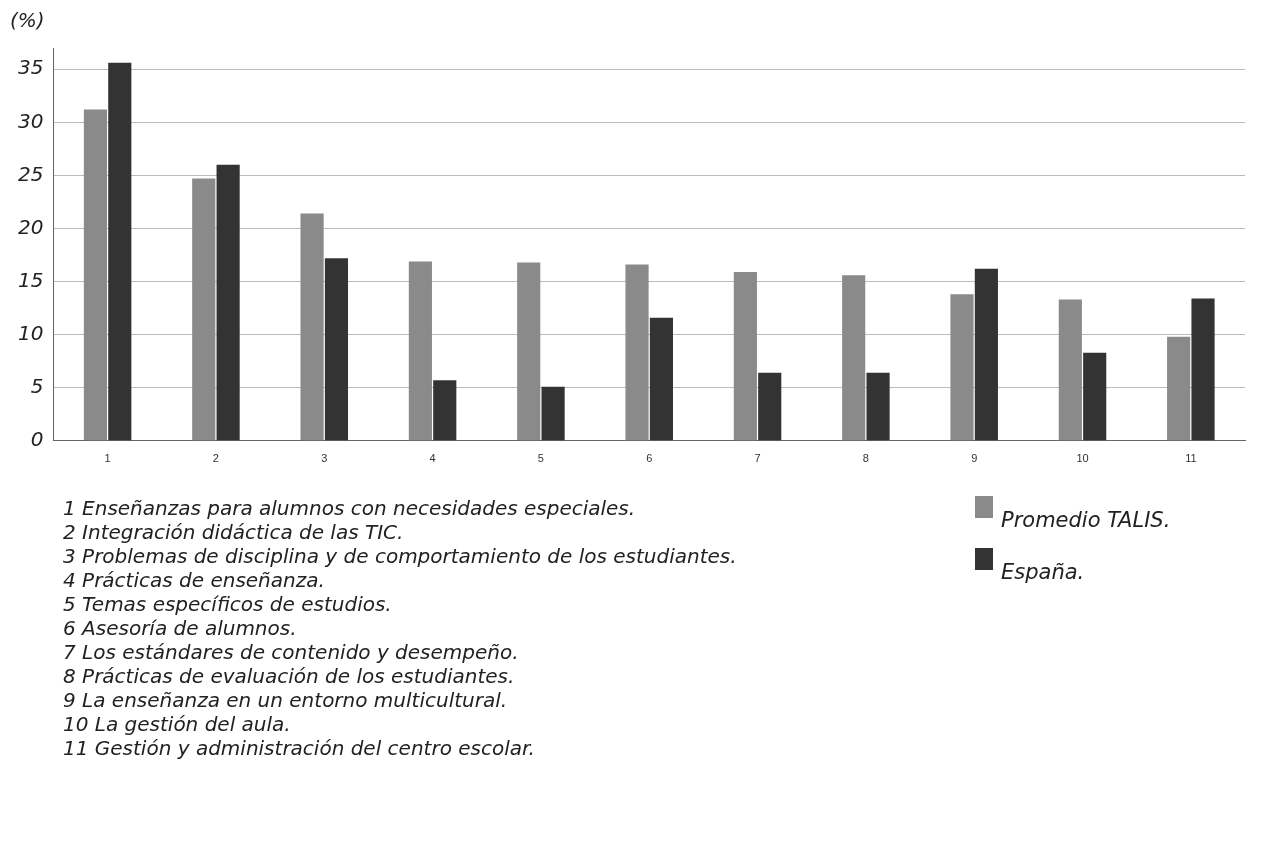 Image resolution: width=1263 pixels, height=846 pixels. What do you see at coordinates (215, 458) in the screenshot?
I see `x-tick-label: 2` at bounding box center [215, 458].